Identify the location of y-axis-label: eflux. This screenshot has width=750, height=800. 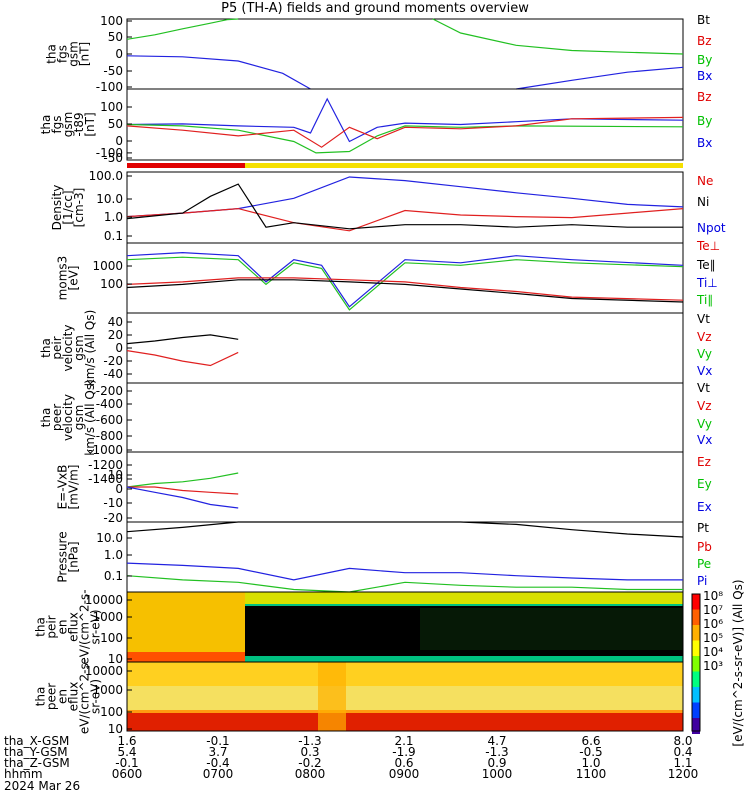
(74, 627).